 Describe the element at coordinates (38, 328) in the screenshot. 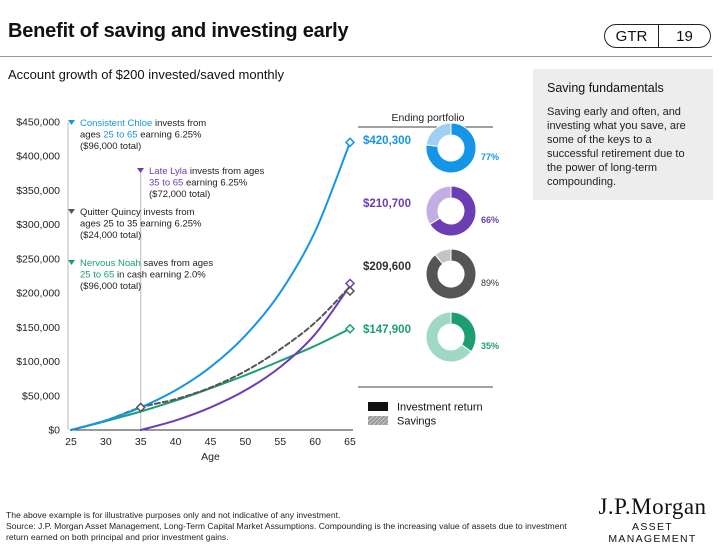

I see `y-tick-label: $150,000` at that location.